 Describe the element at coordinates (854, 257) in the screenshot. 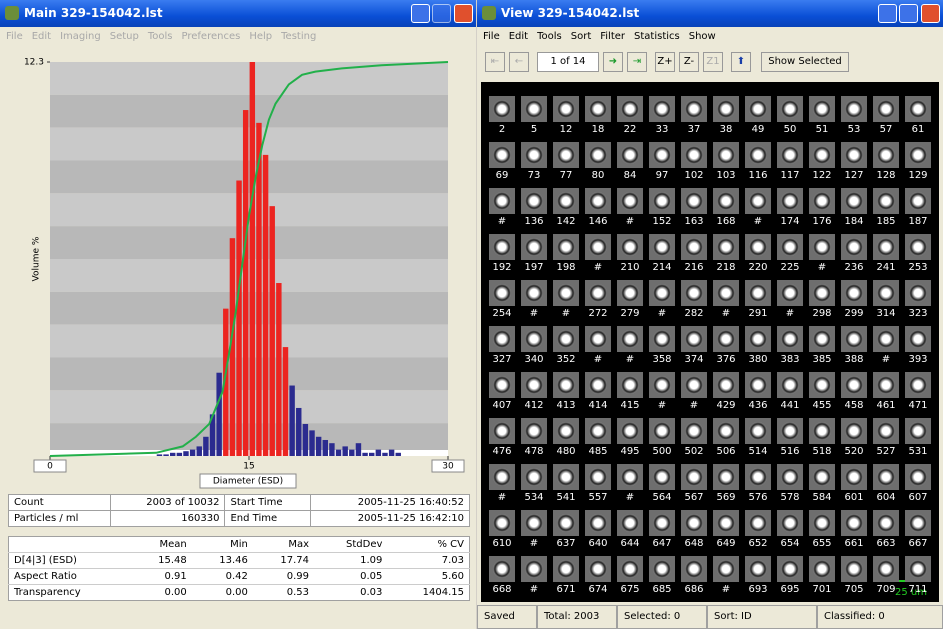

I see `particle-cell: 236` at that location.